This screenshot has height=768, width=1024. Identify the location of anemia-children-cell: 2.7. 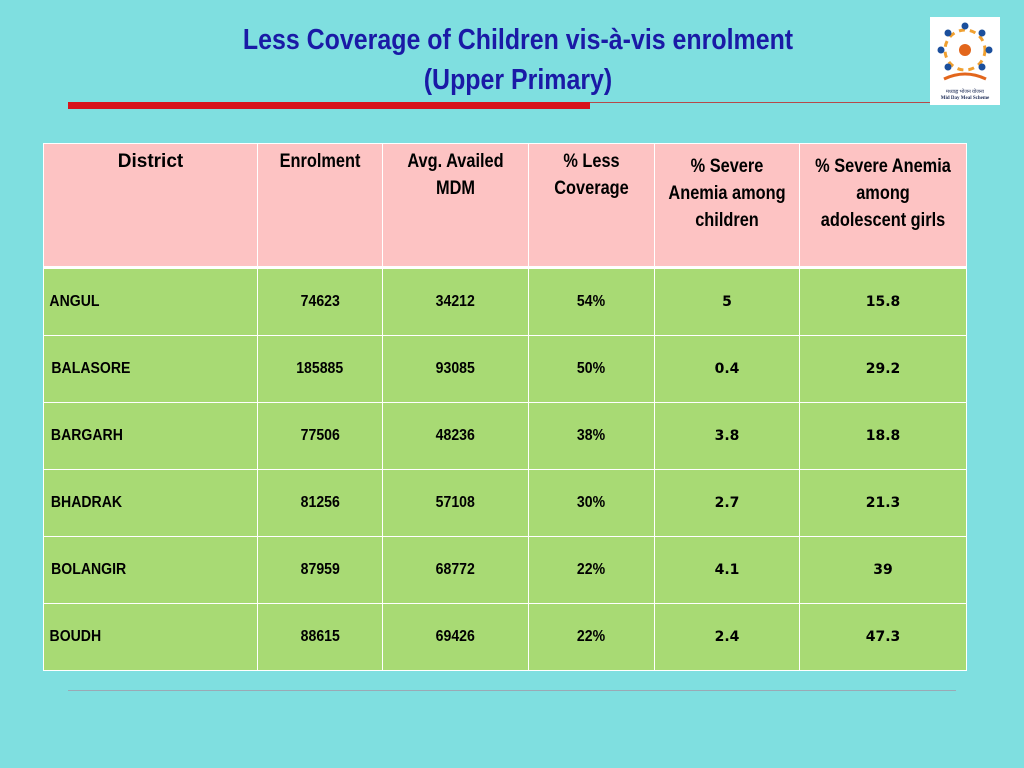
(727, 503).